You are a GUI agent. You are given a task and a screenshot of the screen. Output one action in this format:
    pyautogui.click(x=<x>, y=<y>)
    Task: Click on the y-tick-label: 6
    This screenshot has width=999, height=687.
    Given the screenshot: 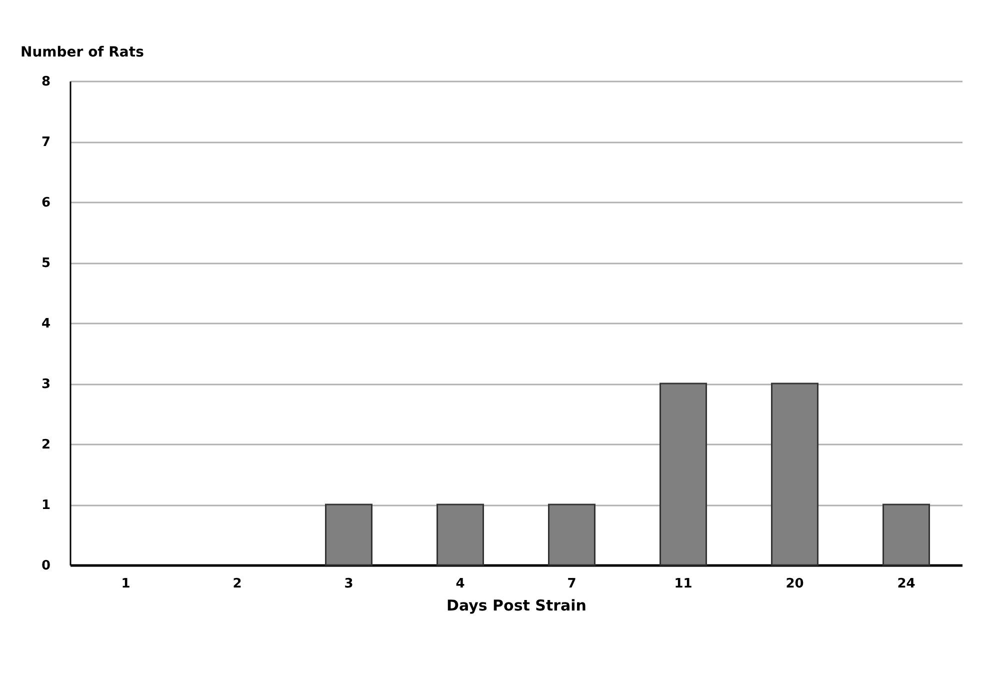 What is the action you would take?
    pyautogui.click(x=45, y=203)
    